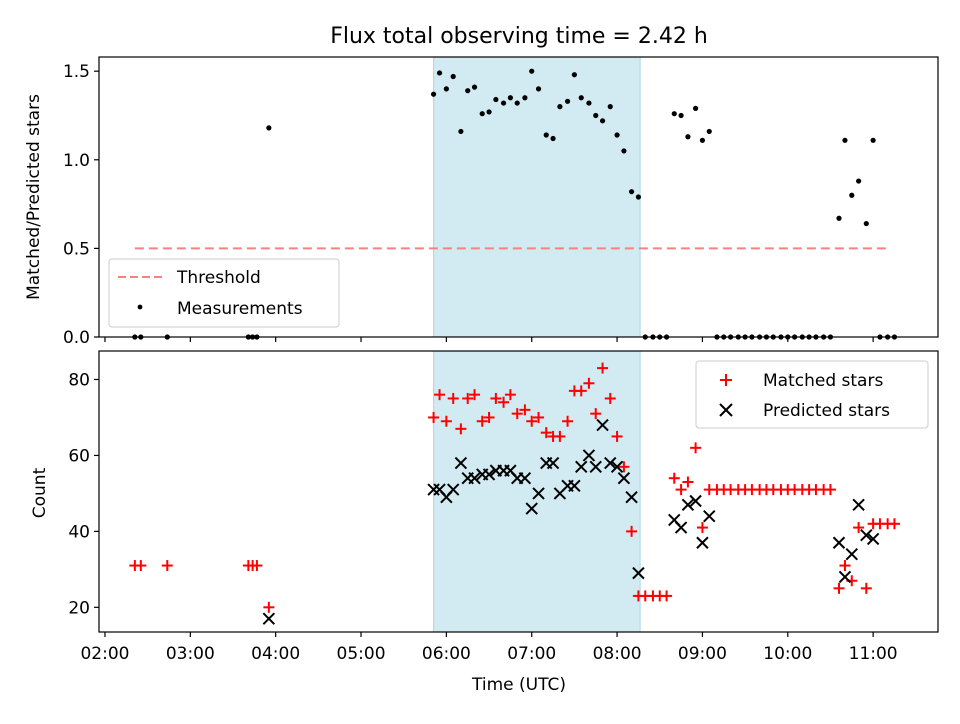  Describe the element at coordinates (823, 381) in the screenshot. I see `matched-legend-label: Matched stars` at that location.